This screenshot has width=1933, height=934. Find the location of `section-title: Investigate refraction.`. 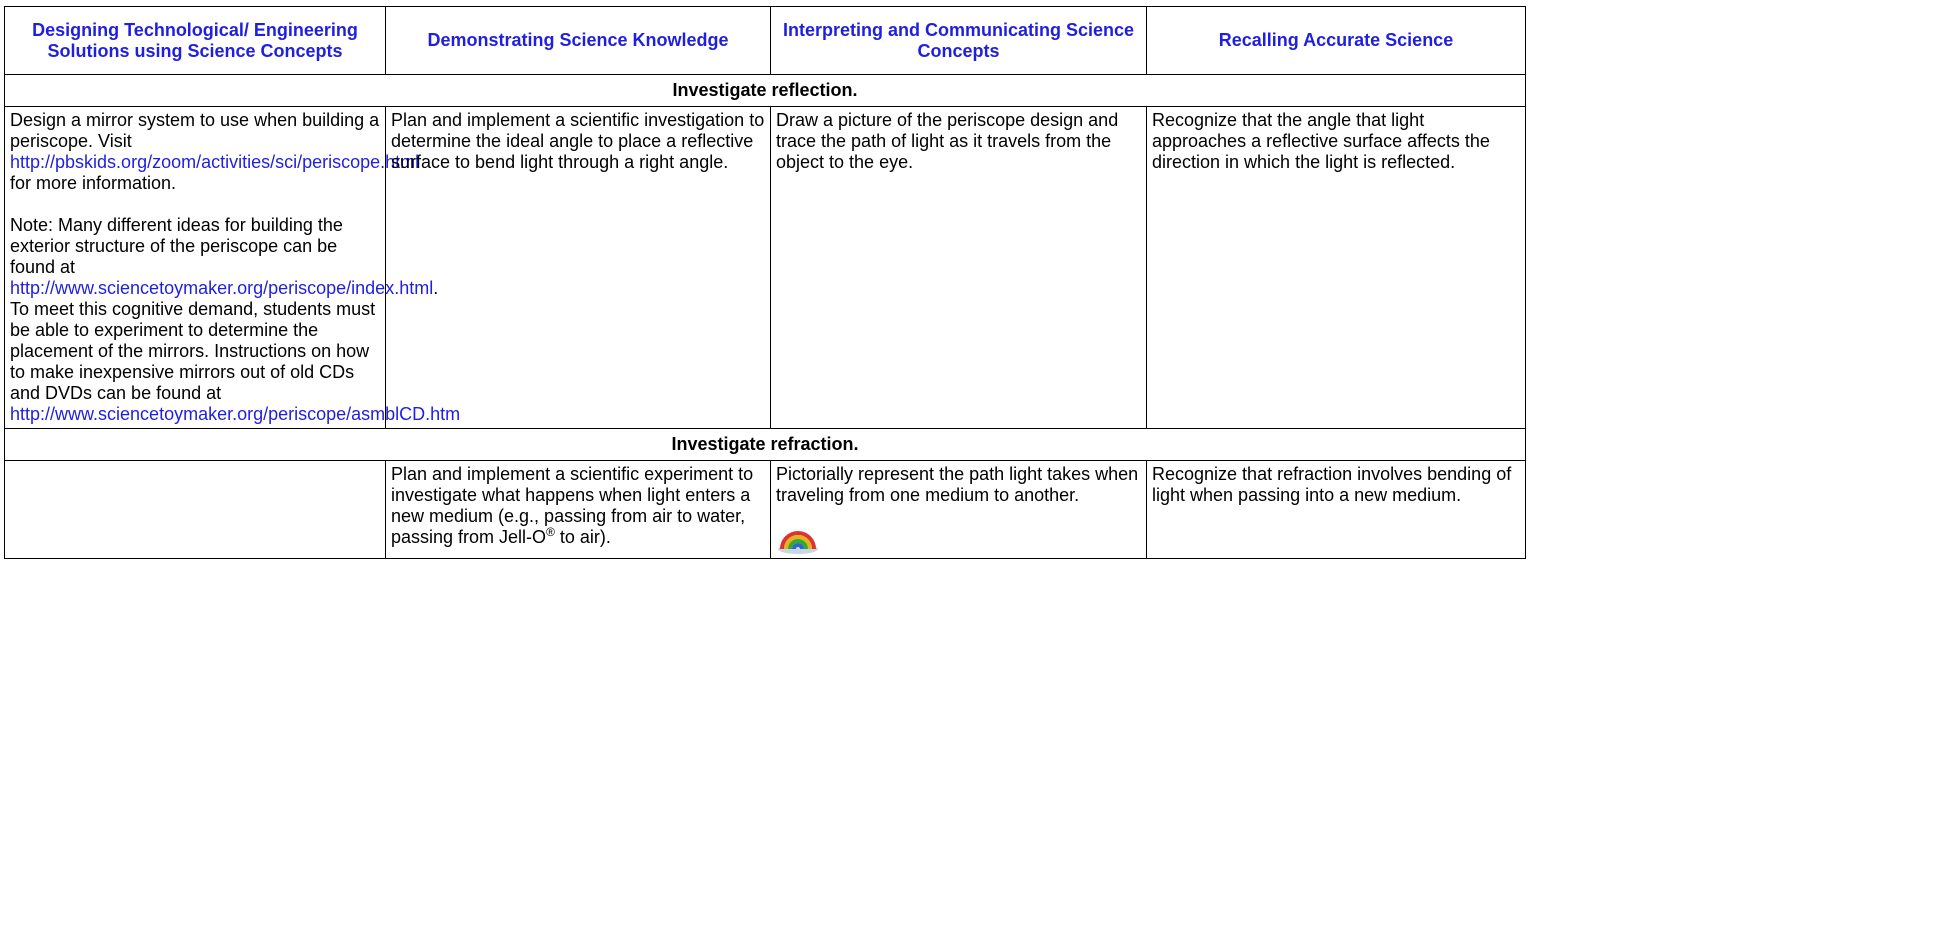

section-title: Investigate refraction. is located at coordinates (765, 444).